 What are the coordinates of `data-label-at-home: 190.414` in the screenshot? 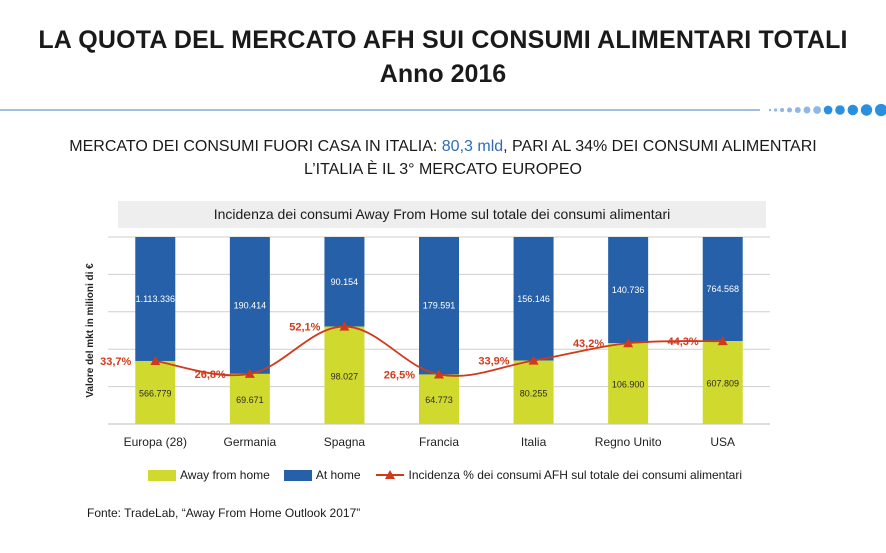 It's located at (250, 305).